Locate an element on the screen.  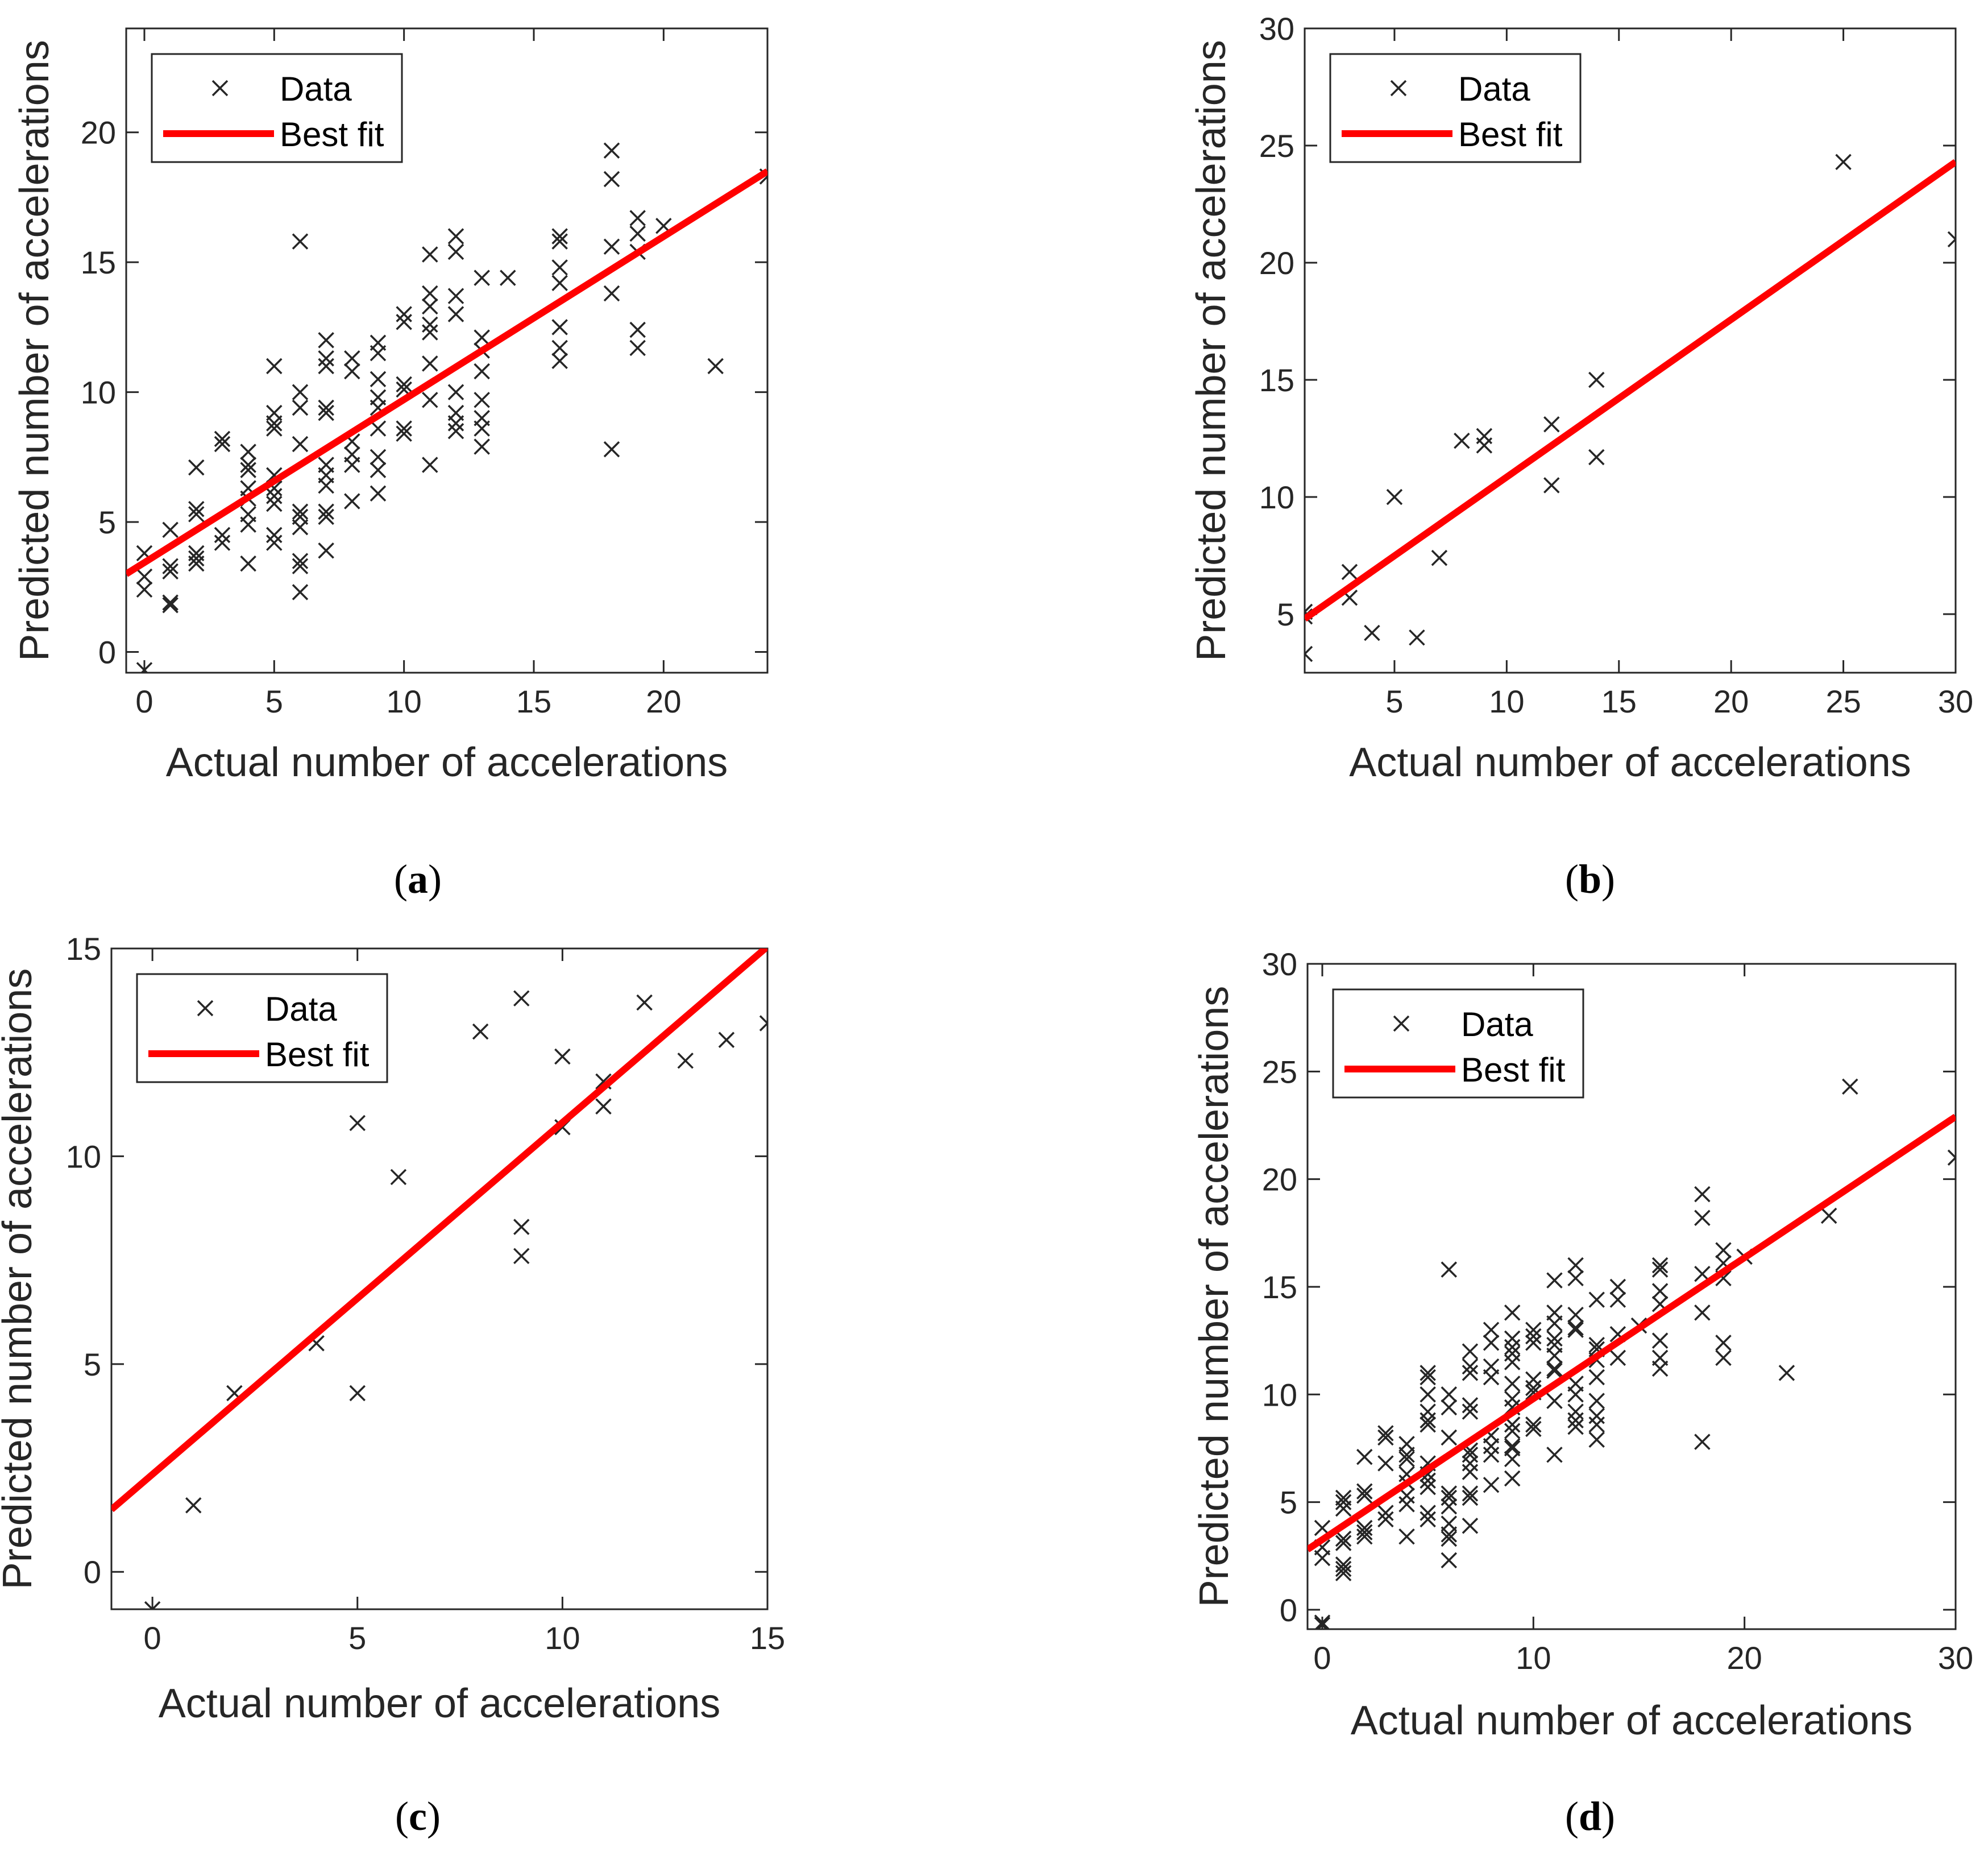
panel-caption: (b) is located at coordinates (1590, 879).